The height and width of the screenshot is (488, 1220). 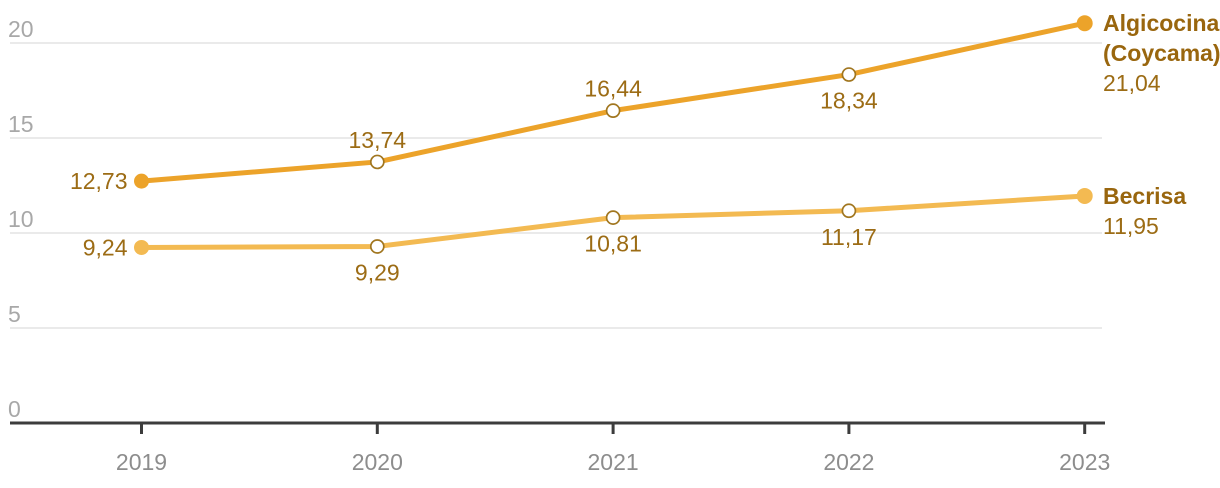 I want to click on data-point-algicocina-coycama-2020, so click(x=377, y=162).